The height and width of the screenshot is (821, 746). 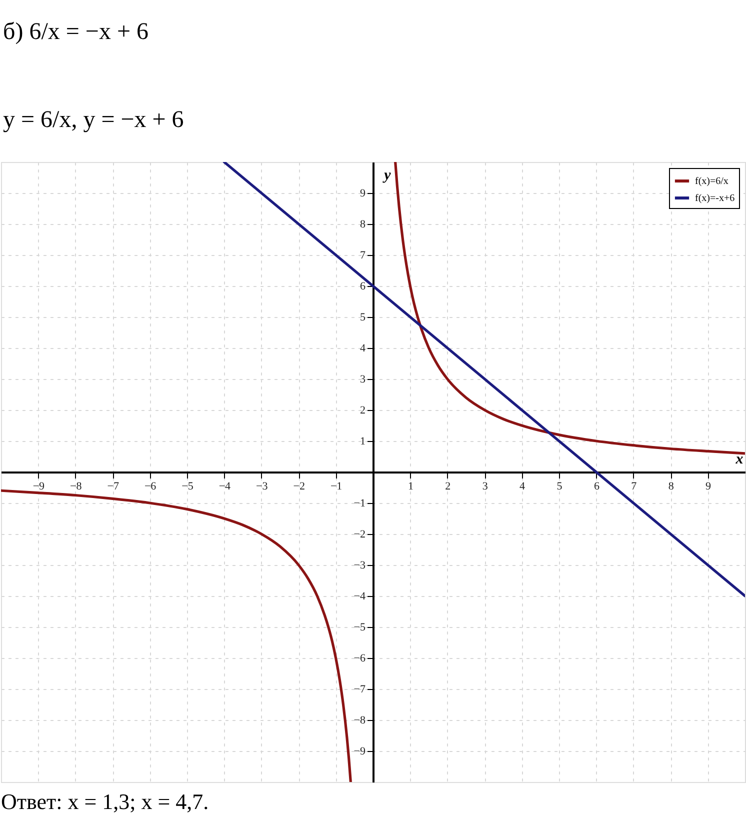 What do you see at coordinates (363, 380) in the screenshot?
I see `y-tick-label: 3` at bounding box center [363, 380].